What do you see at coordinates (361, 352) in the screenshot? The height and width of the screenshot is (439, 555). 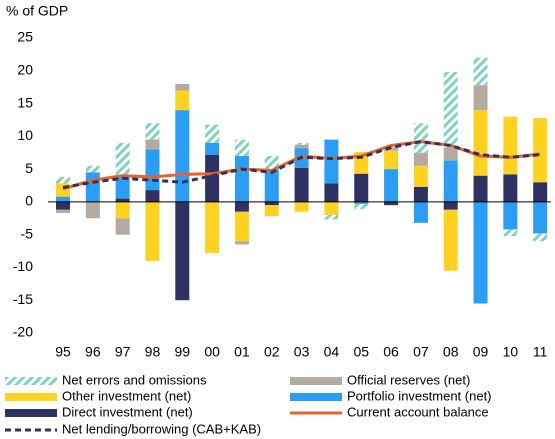 I see `x-tick-label: 05` at bounding box center [361, 352].